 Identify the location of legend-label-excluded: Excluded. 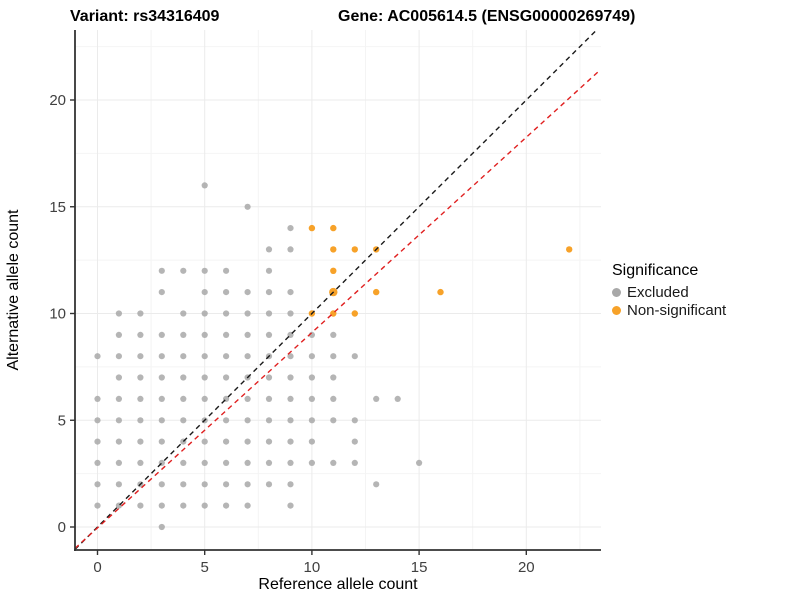
(658, 292).